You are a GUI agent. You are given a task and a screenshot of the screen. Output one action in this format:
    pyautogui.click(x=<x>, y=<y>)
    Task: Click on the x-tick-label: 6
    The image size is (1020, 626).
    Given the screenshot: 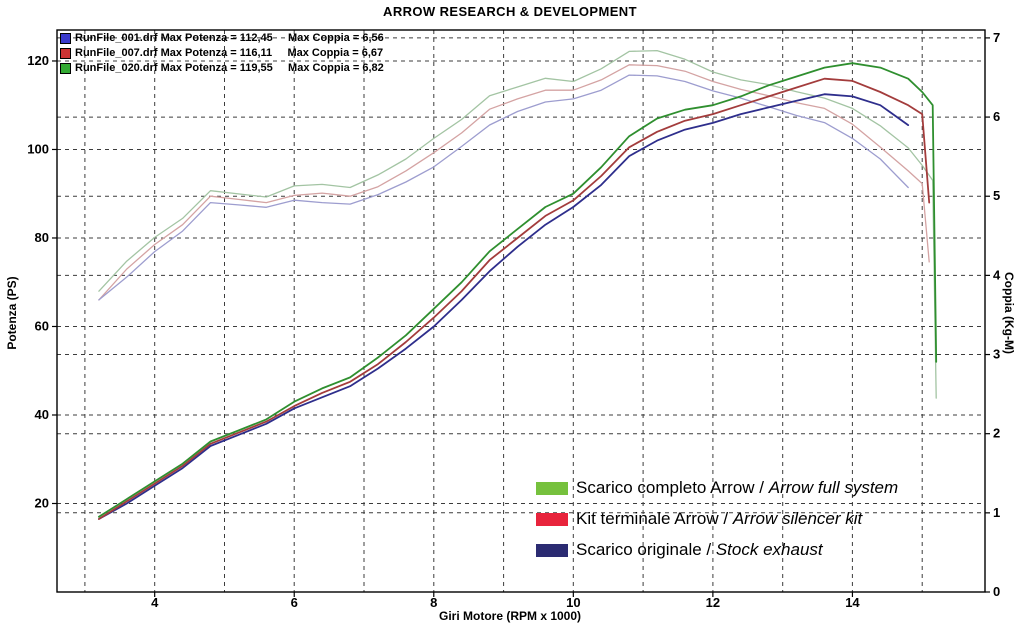 What is the action you would take?
    pyautogui.click(x=294, y=602)
    